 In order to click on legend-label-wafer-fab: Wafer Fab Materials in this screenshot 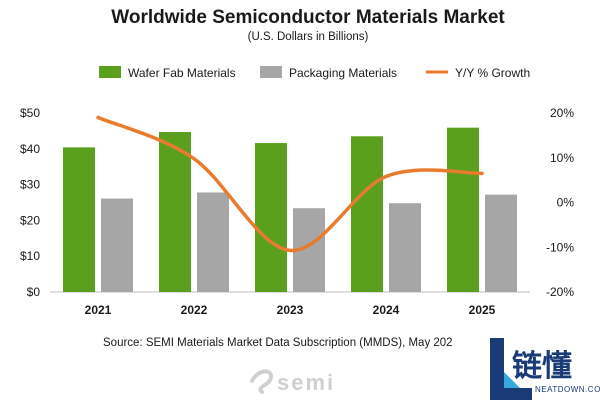, I will do `click(182, 73)`.